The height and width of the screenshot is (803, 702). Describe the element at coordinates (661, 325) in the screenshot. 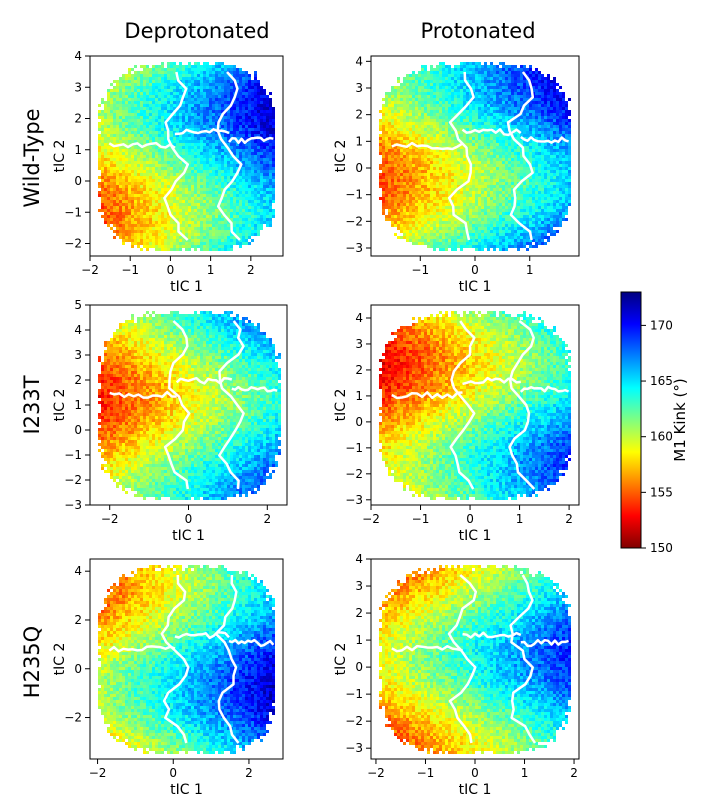

I see `colorbar-tick-label: 170` at that location.